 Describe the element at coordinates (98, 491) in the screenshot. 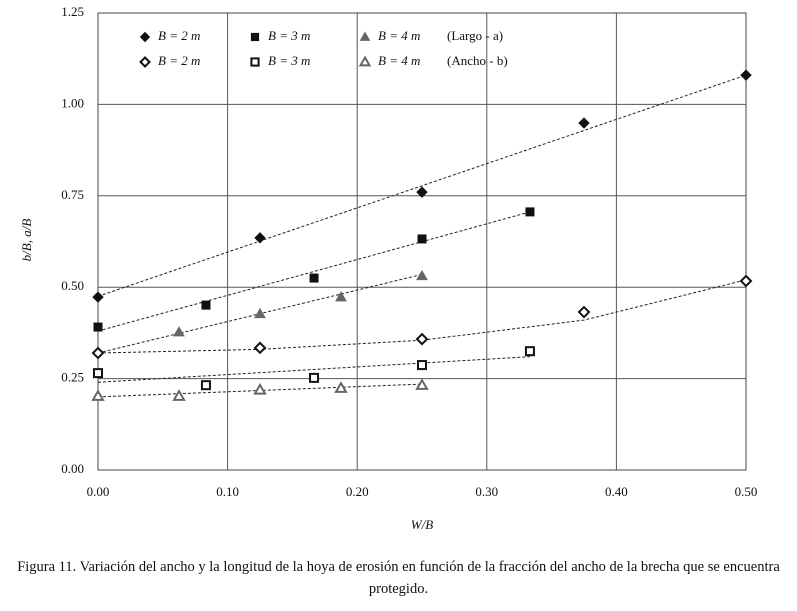

I see `x-tick-label: 0.00` at that location.